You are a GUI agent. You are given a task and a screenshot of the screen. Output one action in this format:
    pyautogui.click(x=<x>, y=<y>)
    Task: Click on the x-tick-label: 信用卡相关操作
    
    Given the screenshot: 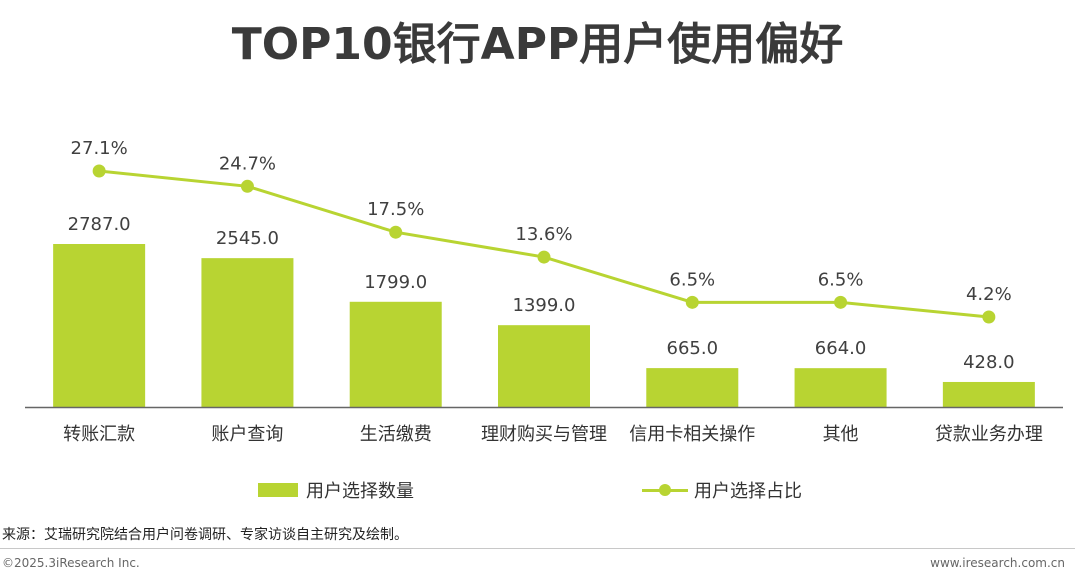 What is the action you would take?
    pyautogui.click(x=692, y=434)
    